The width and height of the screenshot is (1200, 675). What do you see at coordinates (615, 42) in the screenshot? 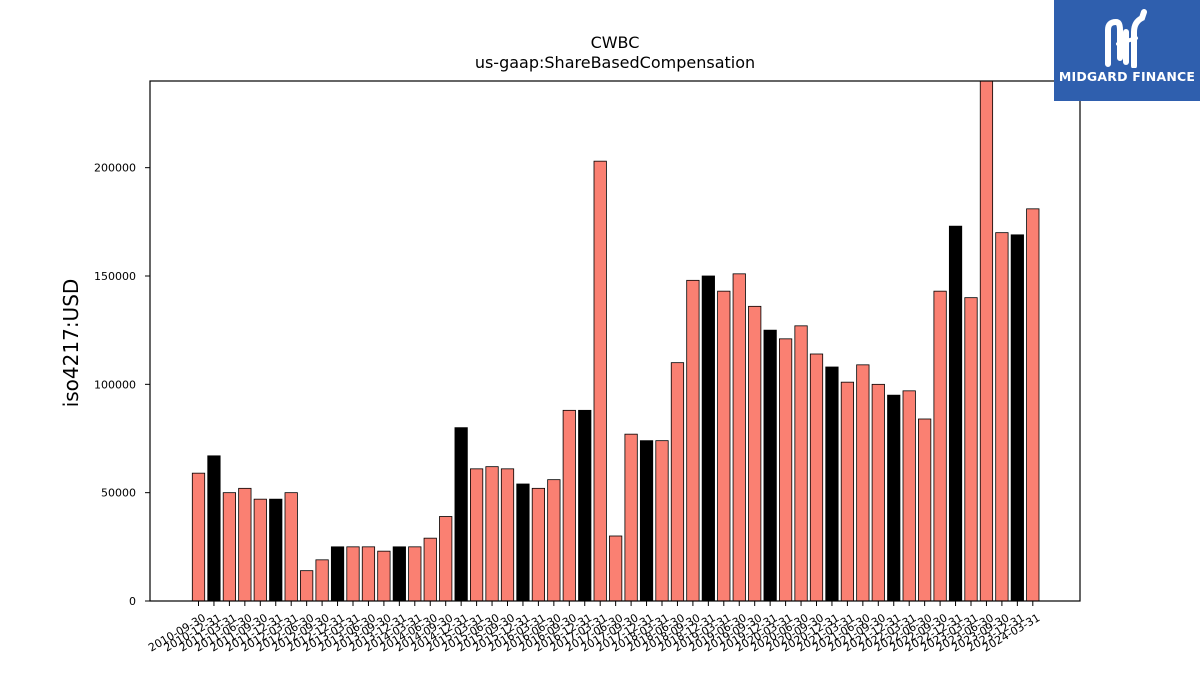
I see `chart-title: CWBC` at bounding box center [615, 42].